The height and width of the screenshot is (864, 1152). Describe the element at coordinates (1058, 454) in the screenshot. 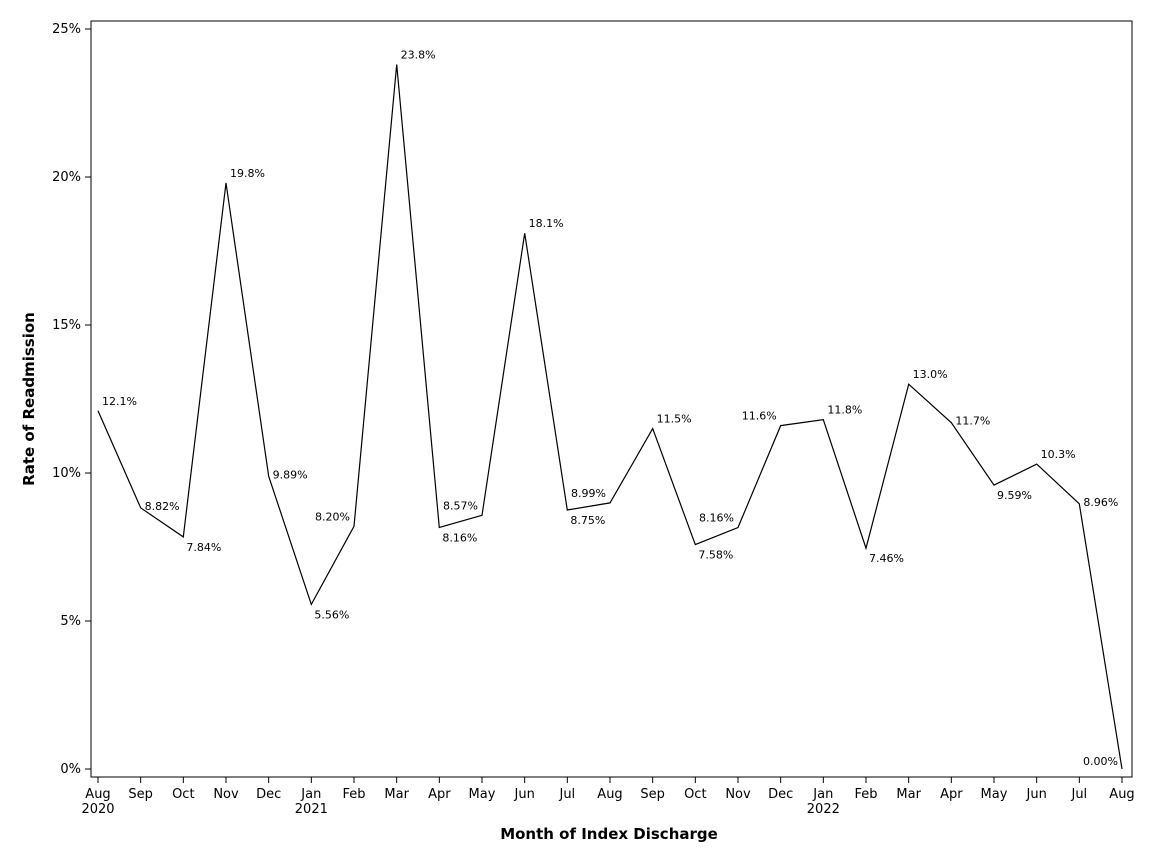

I see `data-label: 10.3%` at that location.